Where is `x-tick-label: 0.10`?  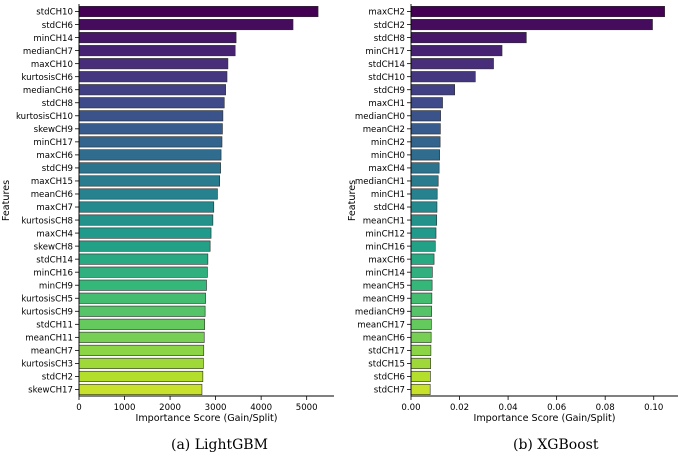
x-tick-label: 0.10 is located at coordinates (653, 408).